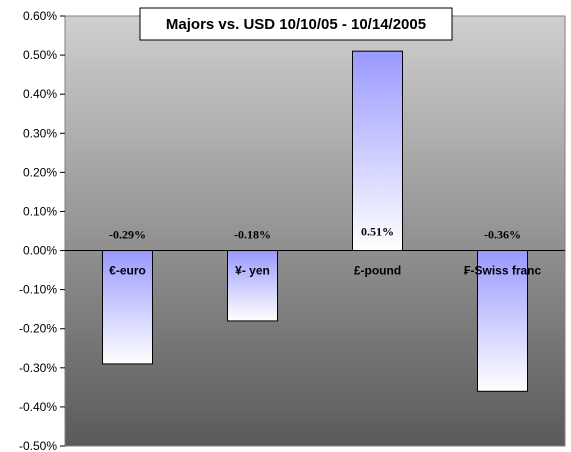 This screenshot has width=571, height=452. What do you see at coordinates (38, 445) in the screenshot?
I see `y-tick-label: -0.50%` at bounding box center [38, 445].